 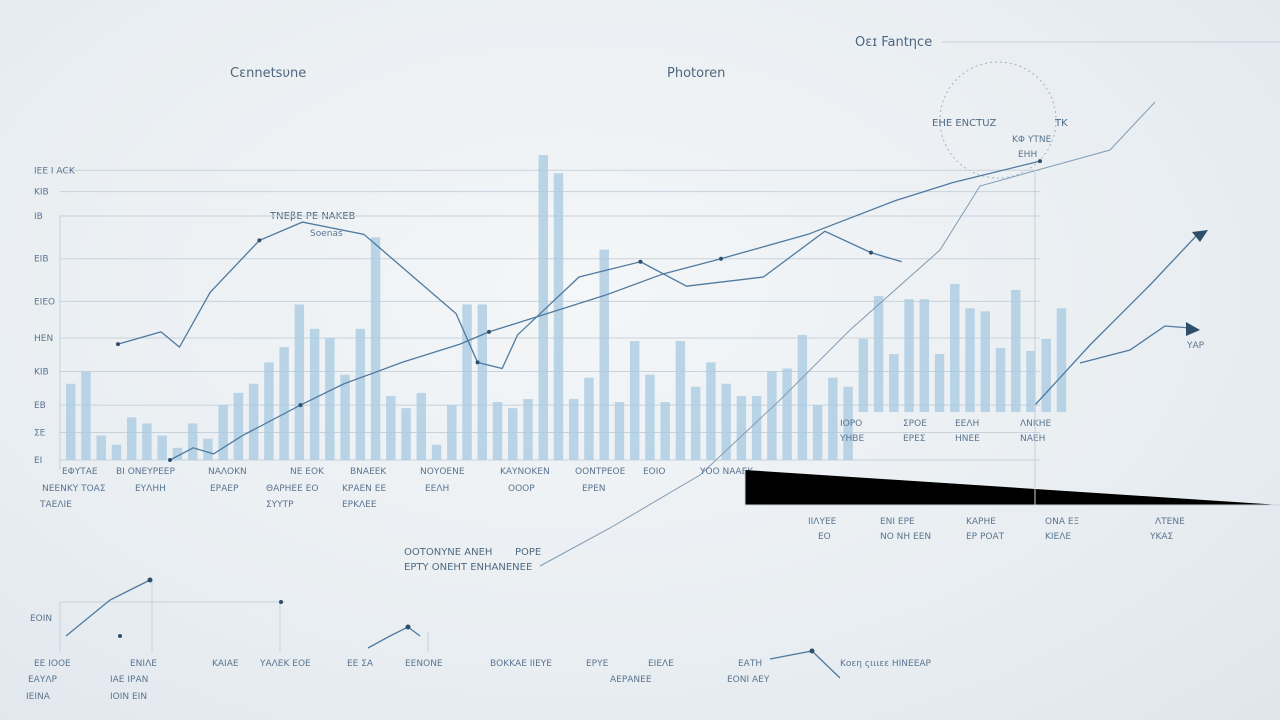 I want to click on badge: ΕΗΕ ΕΝCΤUΖ ΤΚ ΚΦ ΥΤΝΕ ΕΗΗ, so click(x=1000, y=120).